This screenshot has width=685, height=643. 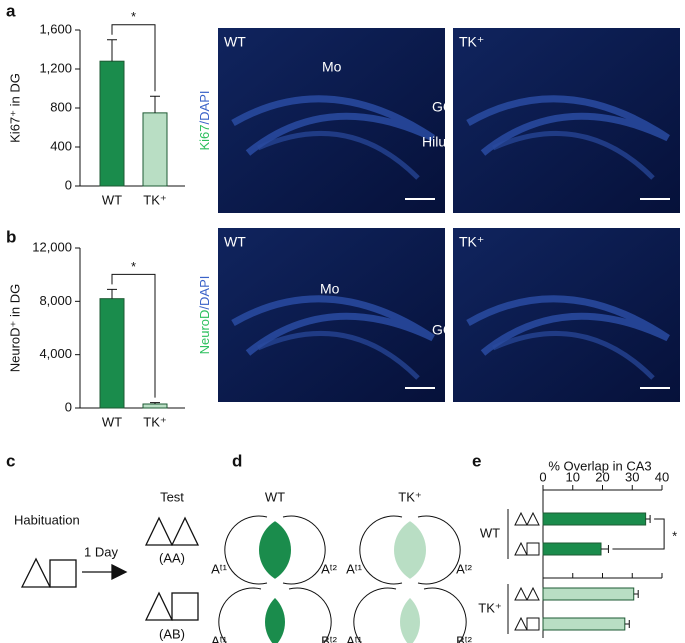 What do you see at coordinates (47, 519) in the screenshot?
I see `habituation: Habituation` at bounding box center [47, 519].